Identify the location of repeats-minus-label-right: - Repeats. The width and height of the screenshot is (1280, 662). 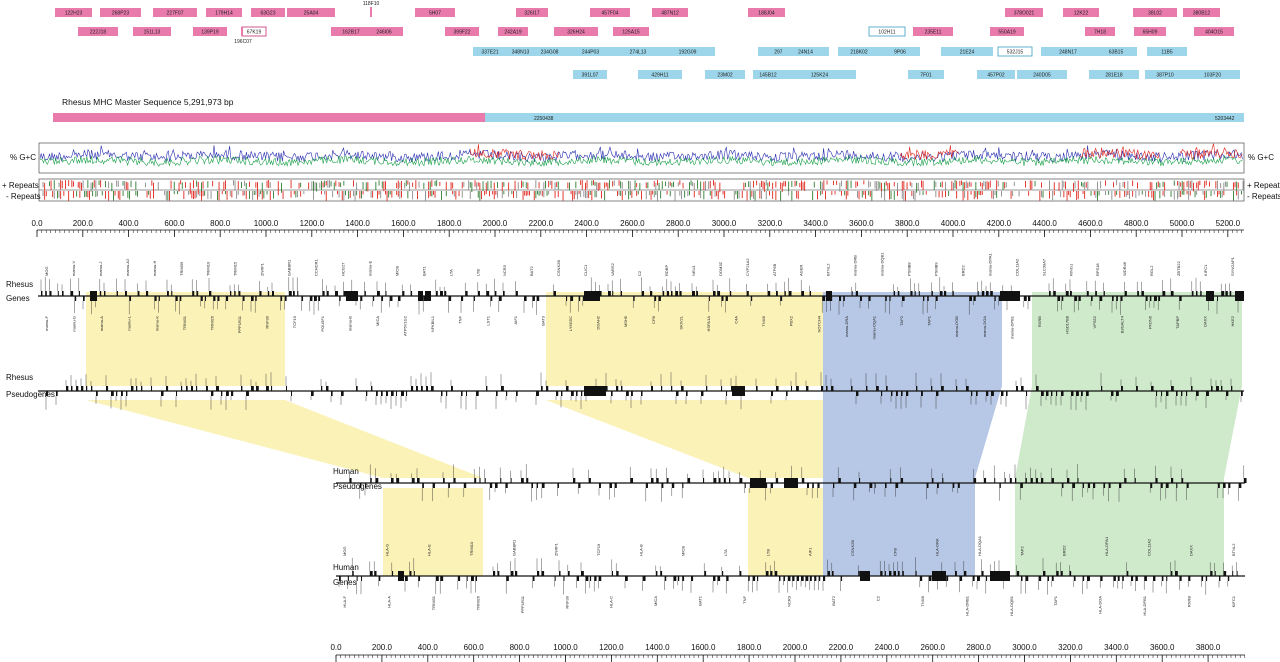
(1263, 196).